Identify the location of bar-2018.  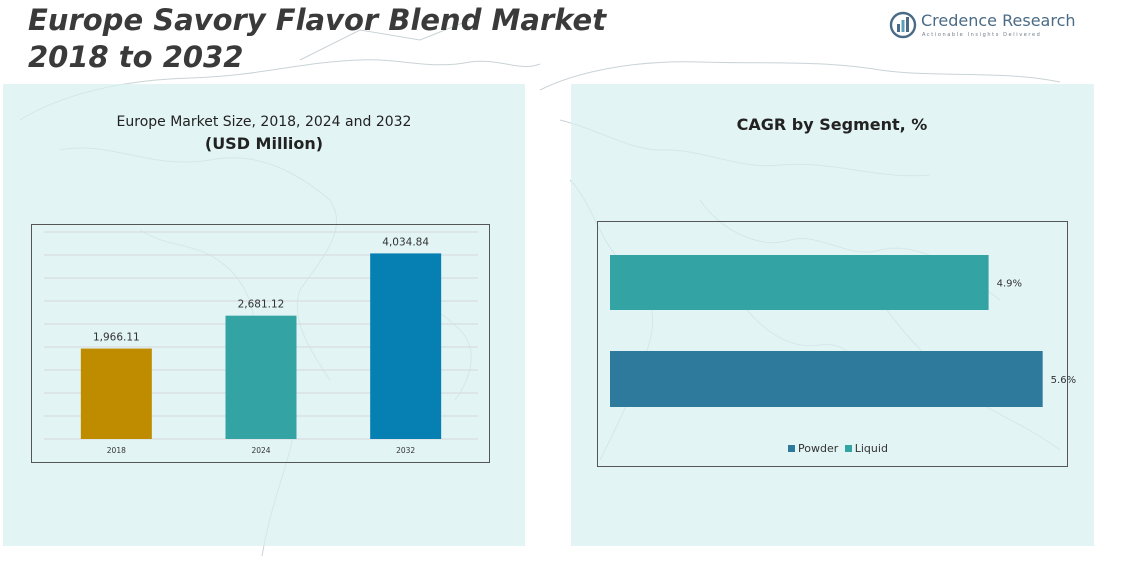
(116, 393).